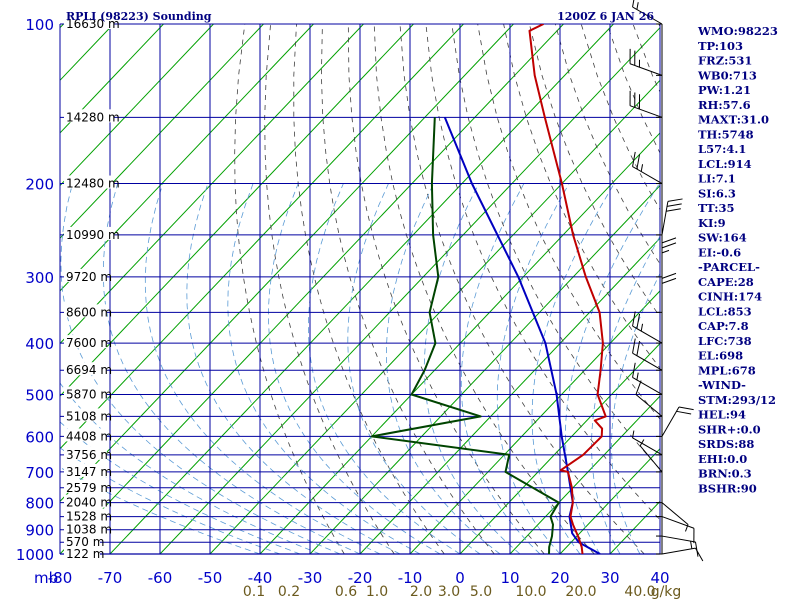  What do you see at coordinates (481, 592) in the screenshot?
I see `mixing-ratio-label: 5.0` at bounding box center [481, 592].